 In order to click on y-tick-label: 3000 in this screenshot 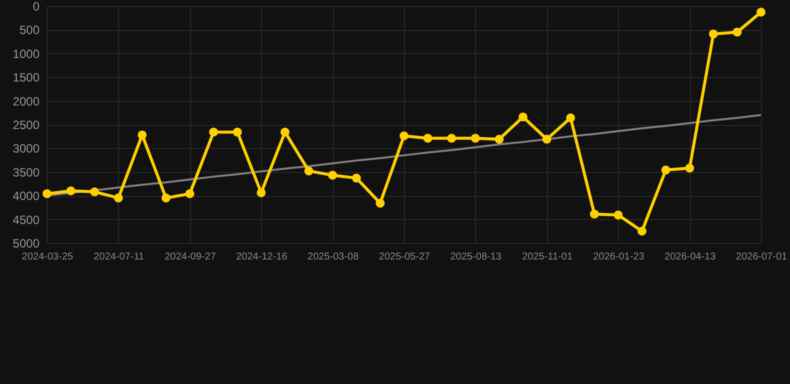, I will do `click(26, 149)`.